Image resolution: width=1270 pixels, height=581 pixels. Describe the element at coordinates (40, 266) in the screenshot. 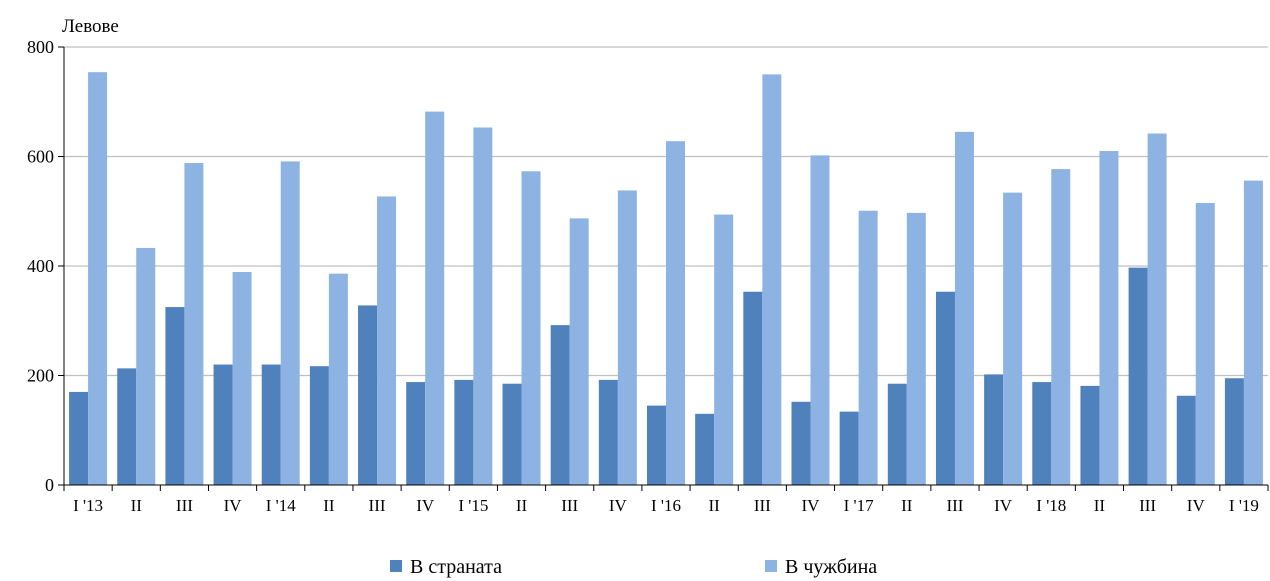

I see `y-tick-label: 400` at that location.